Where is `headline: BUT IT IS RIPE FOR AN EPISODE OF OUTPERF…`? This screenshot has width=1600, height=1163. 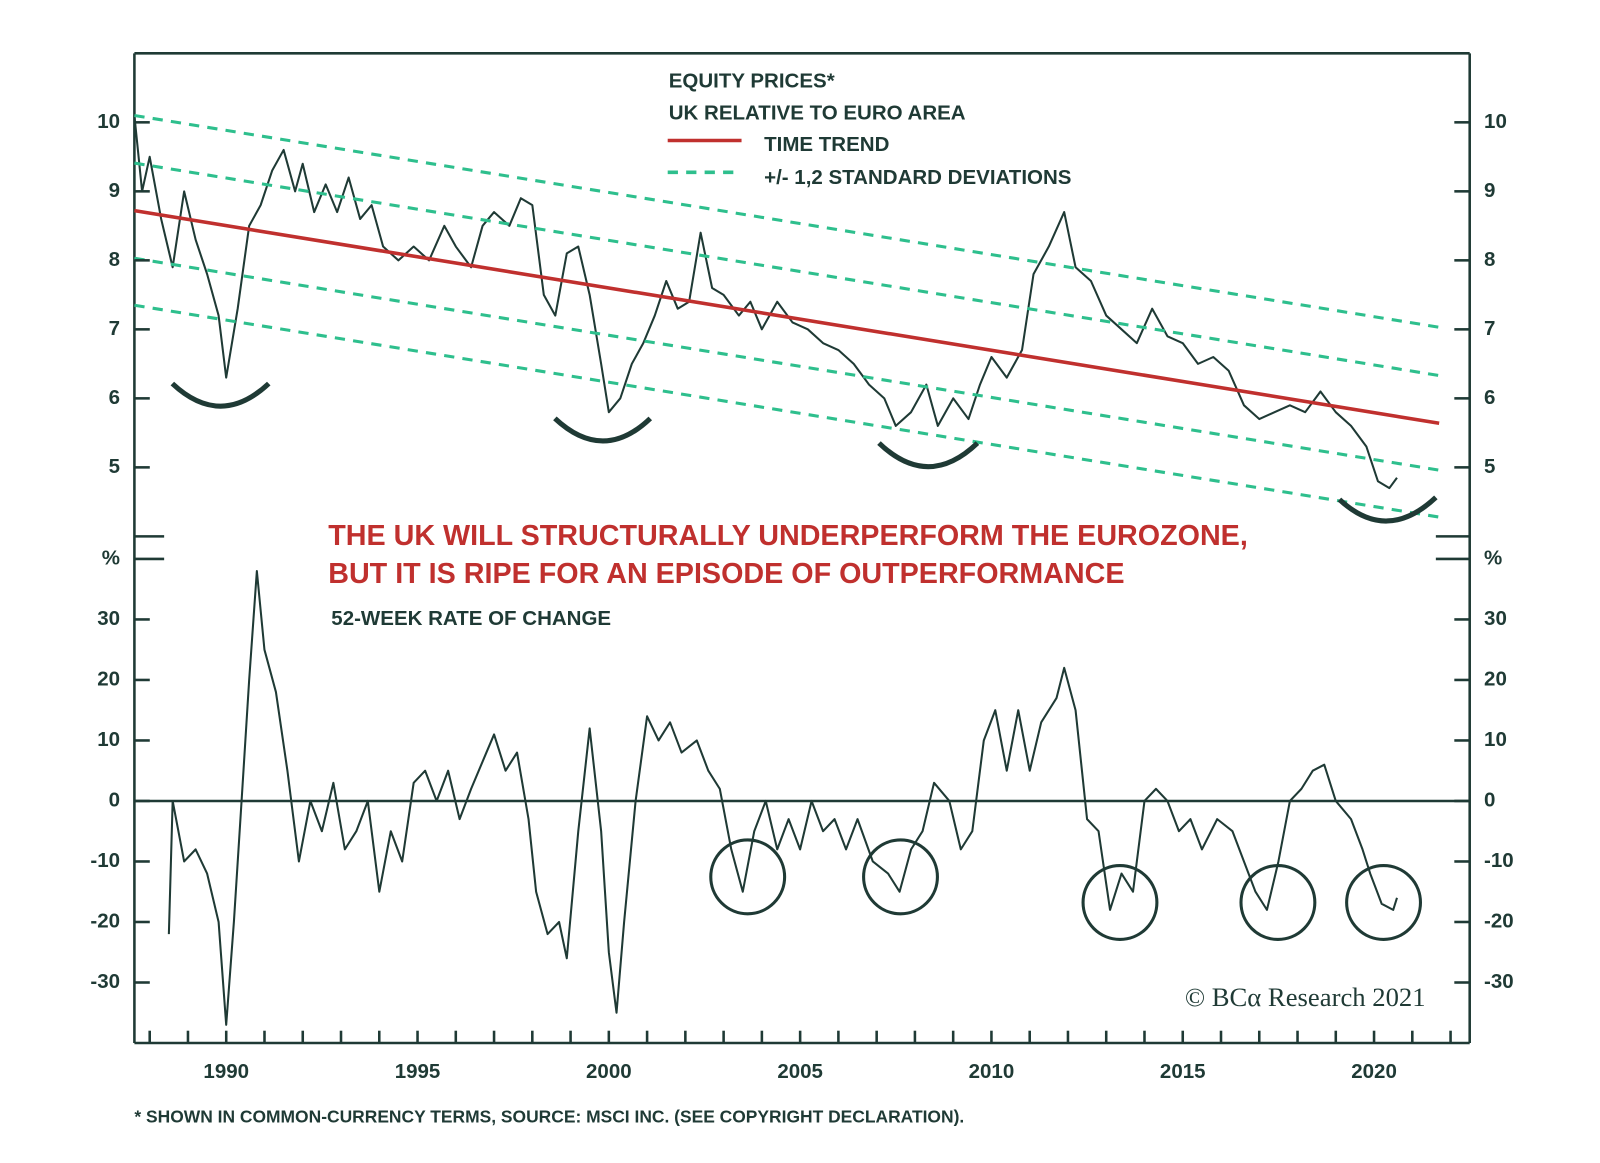
headline: BUT IT IS RIPE FOR AN EPISODE OF OUTPERF… is located at coordinates (726, 574).